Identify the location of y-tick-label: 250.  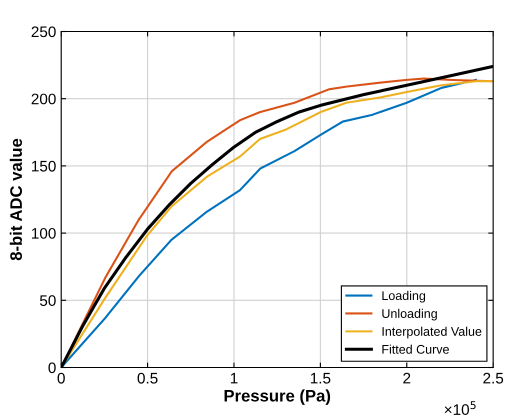
(44, 32).